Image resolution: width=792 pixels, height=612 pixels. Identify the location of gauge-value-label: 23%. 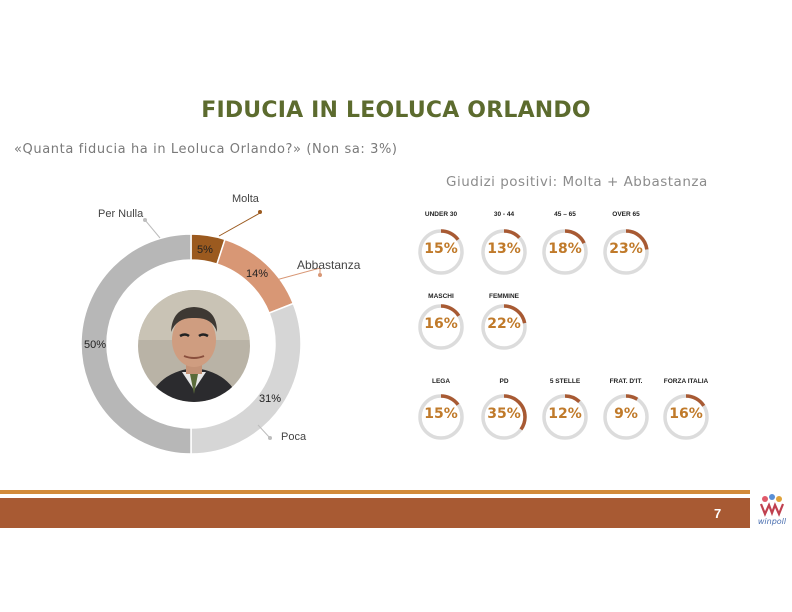
(626, 249).